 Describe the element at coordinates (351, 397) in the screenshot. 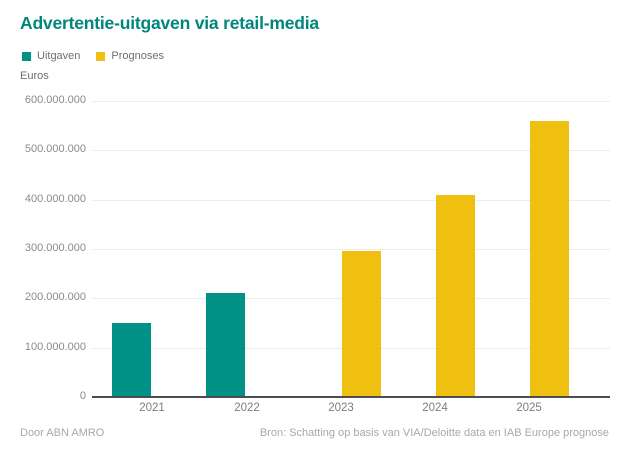

I see `x-axis-line` at that location.